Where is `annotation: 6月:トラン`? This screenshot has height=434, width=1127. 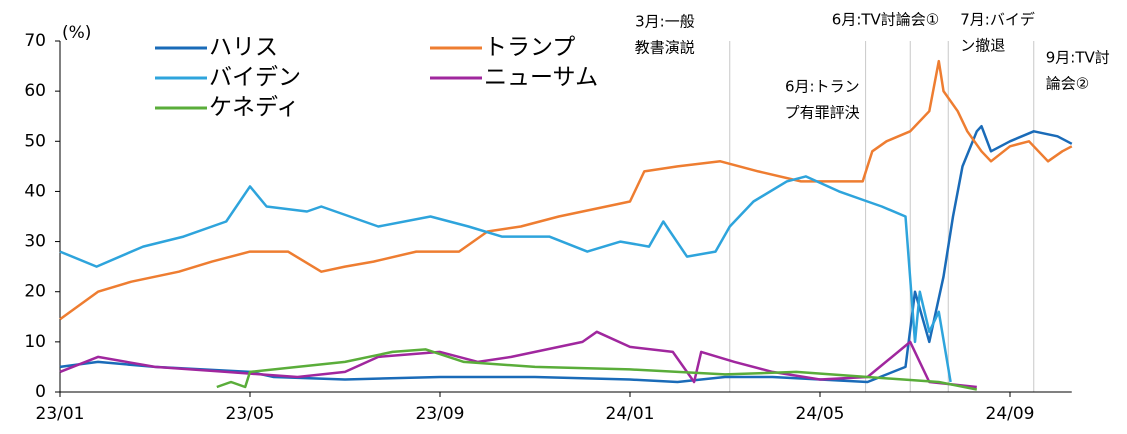
annotation: 6月:トラン is located at coordinates (822, 87).